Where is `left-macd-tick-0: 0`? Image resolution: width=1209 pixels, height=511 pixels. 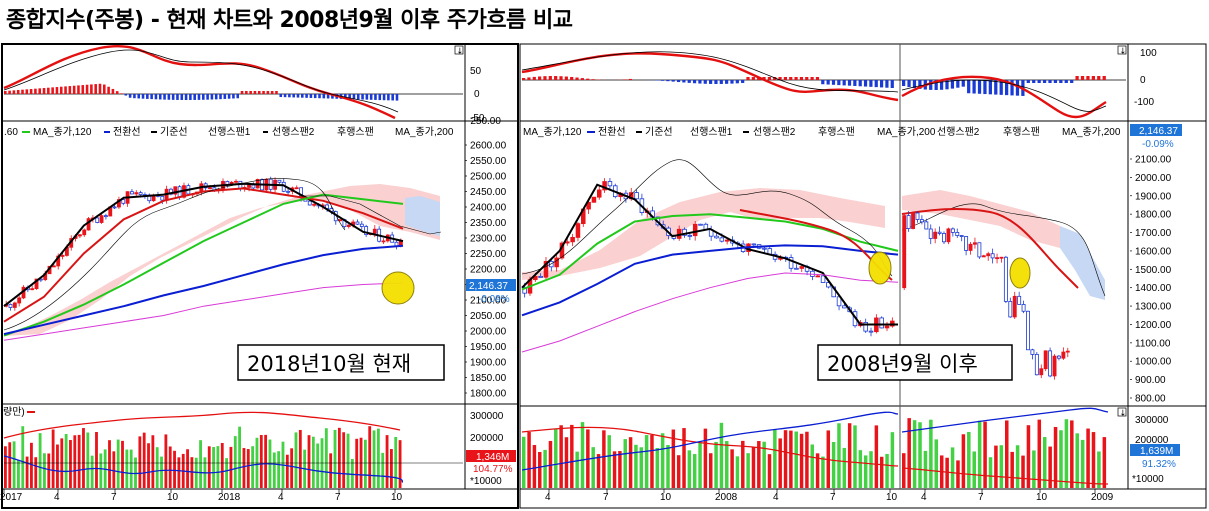
left-macd-tick-0: 0 is located at coordinates (477, 94).